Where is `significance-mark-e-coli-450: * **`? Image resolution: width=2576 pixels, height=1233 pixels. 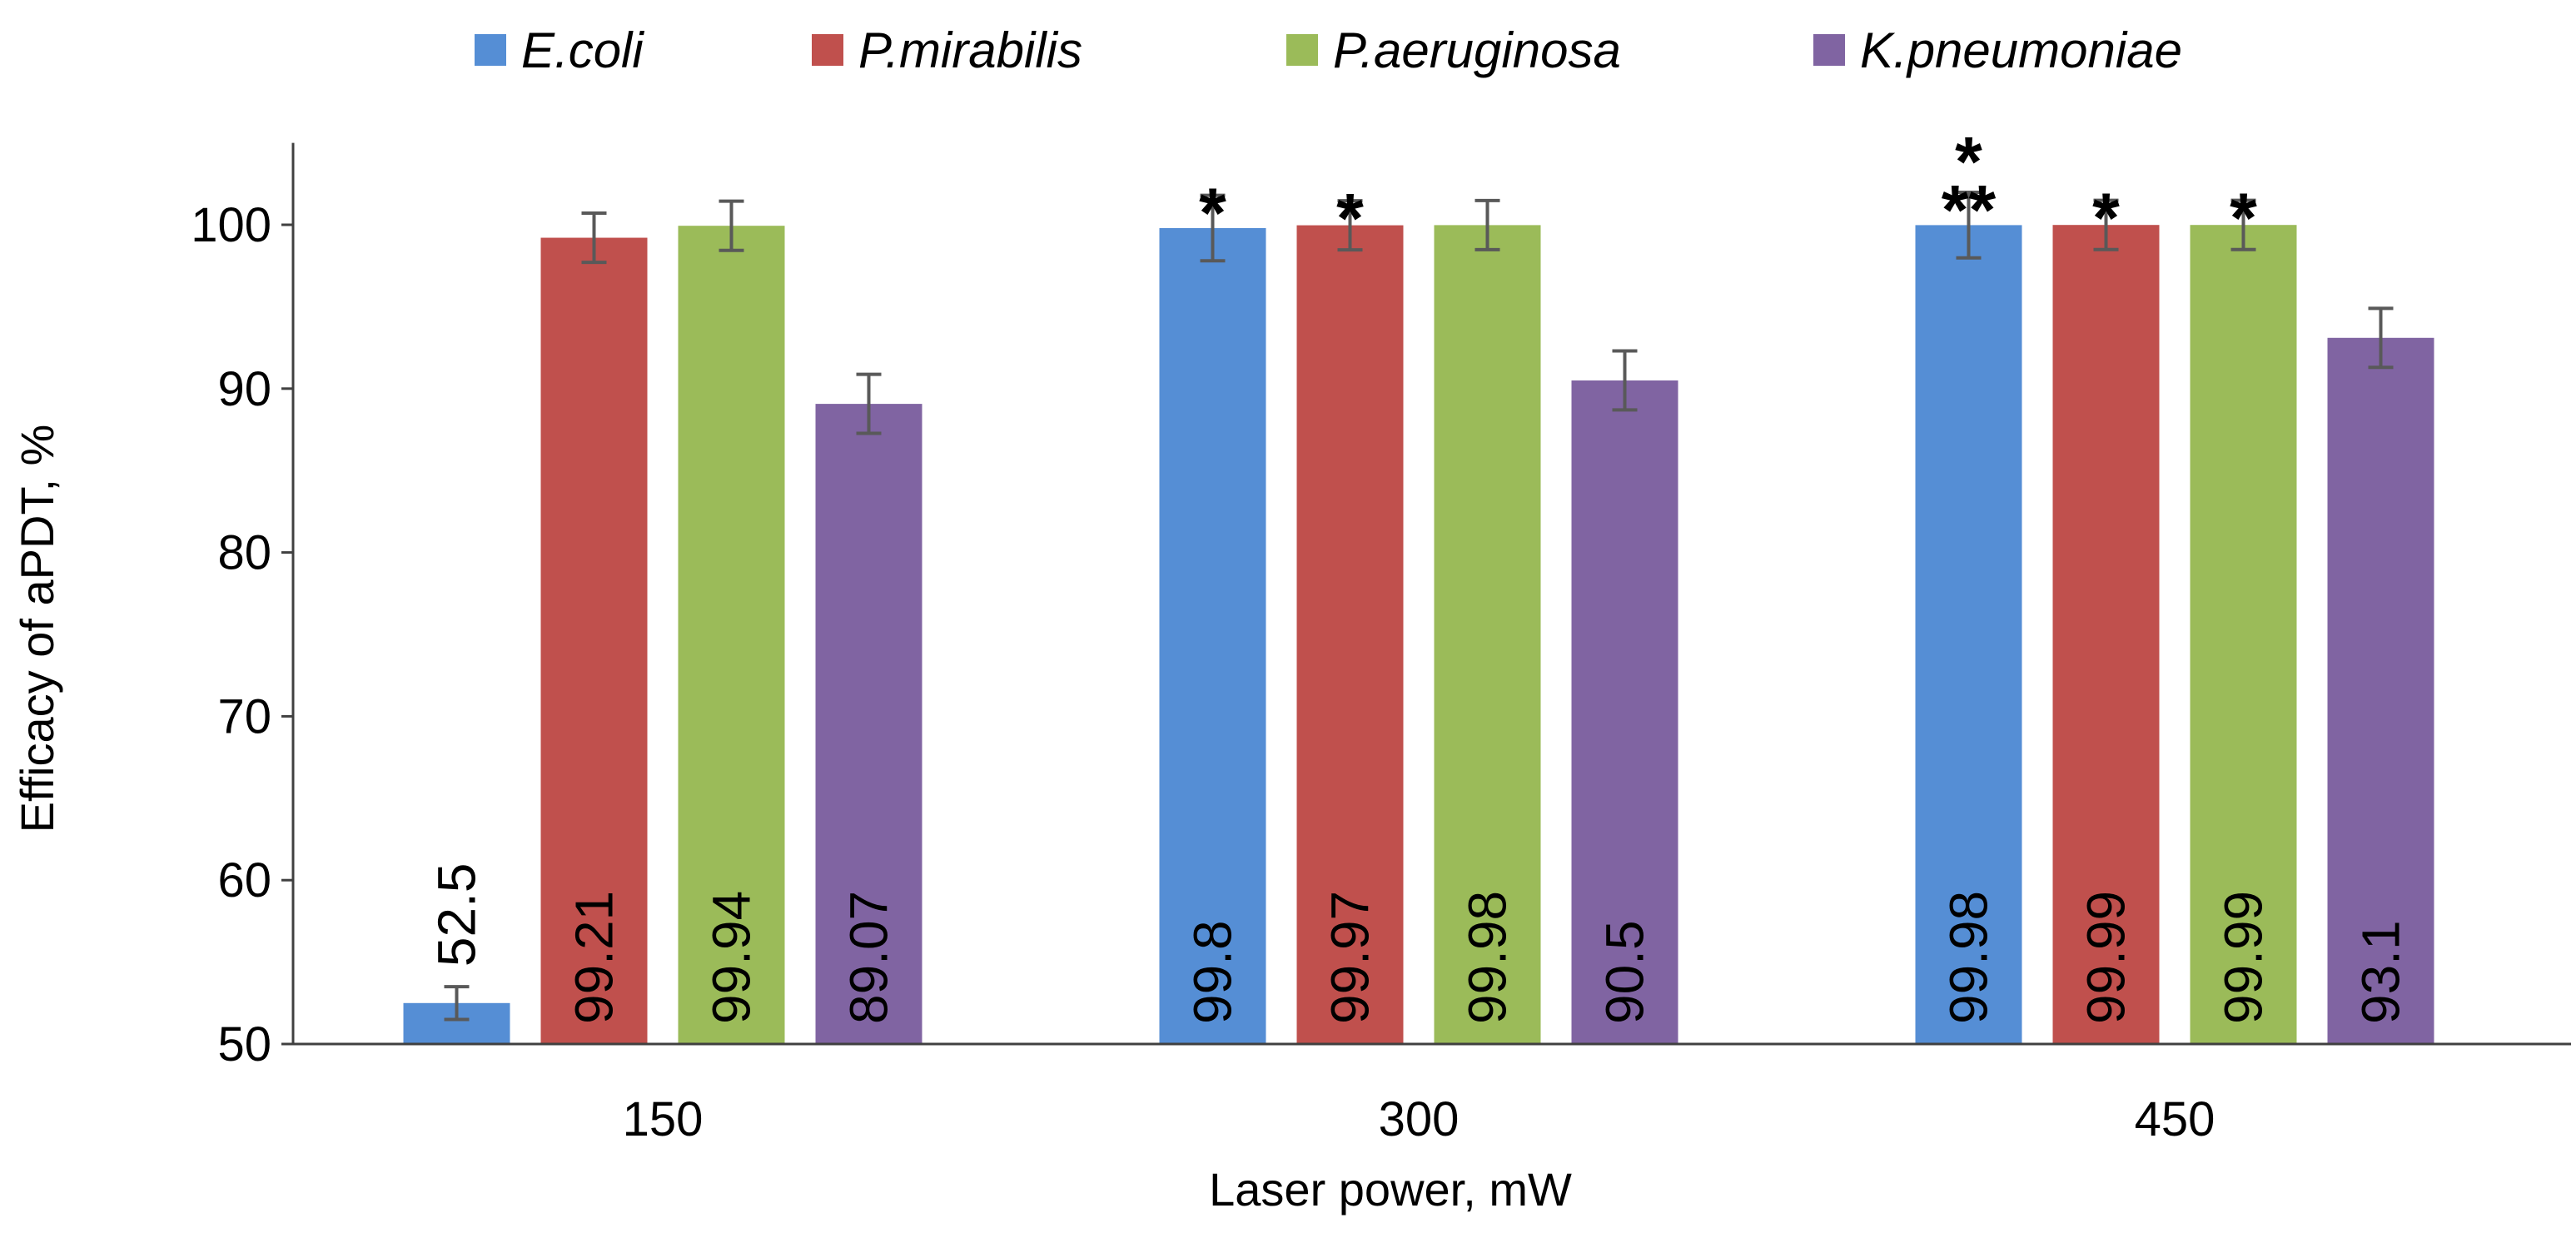
significance-mark-e-coli-450: * ** is located at coordinates (1969, 185).